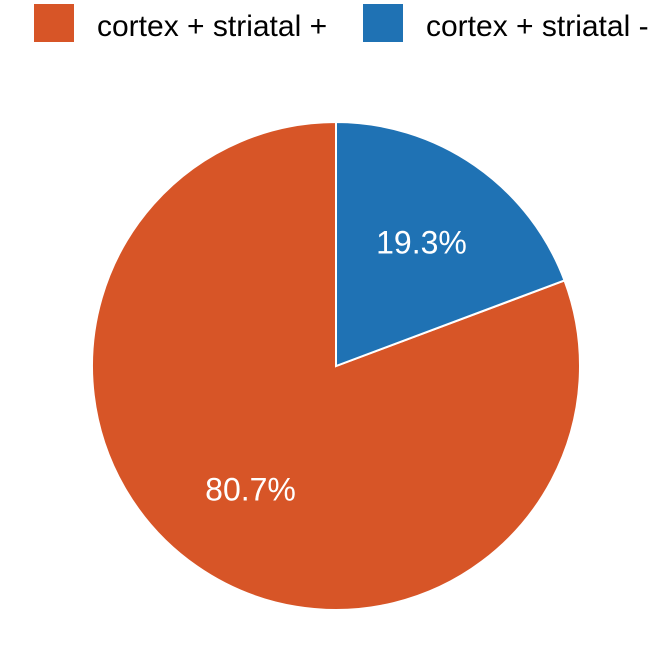  I want to click on legend-key-cortex-striatal-positive, so click(54, 23).